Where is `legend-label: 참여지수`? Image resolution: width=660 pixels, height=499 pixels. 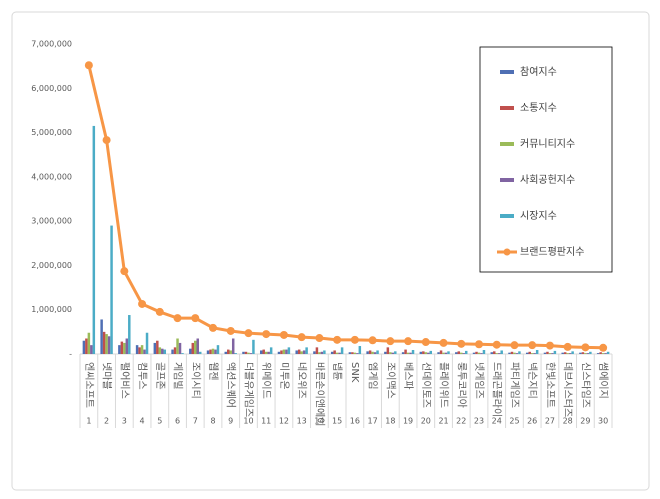 legend-label: 참여지수 is located at coordinates (538, 72).